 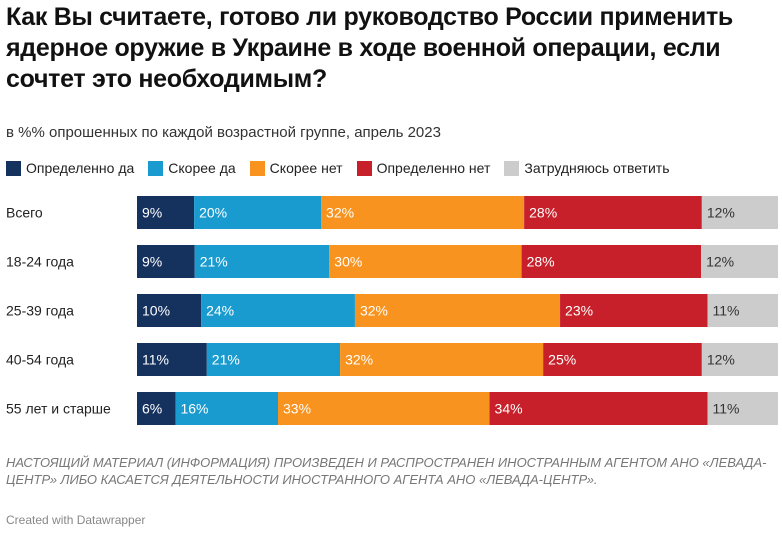 What do you see at coordinates (213, 213) in the screenshot?
I see `data-label: 20%` at bounding box center [213, 213].